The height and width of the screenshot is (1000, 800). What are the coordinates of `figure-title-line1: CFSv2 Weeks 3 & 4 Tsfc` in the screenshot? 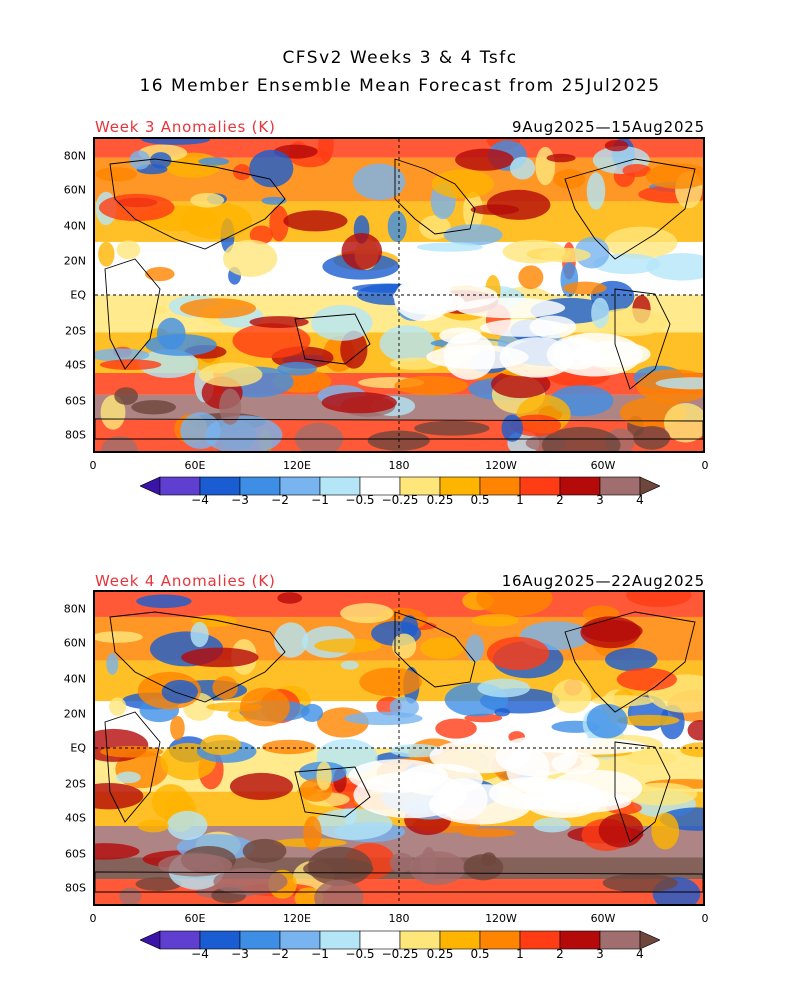 It's located at (400, 58).